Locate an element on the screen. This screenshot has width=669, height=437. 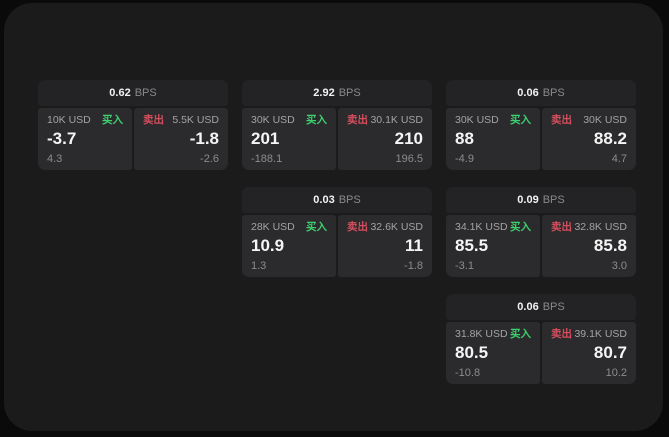
sell-sub-value: 10.2 is located at coordinates (616, 373).